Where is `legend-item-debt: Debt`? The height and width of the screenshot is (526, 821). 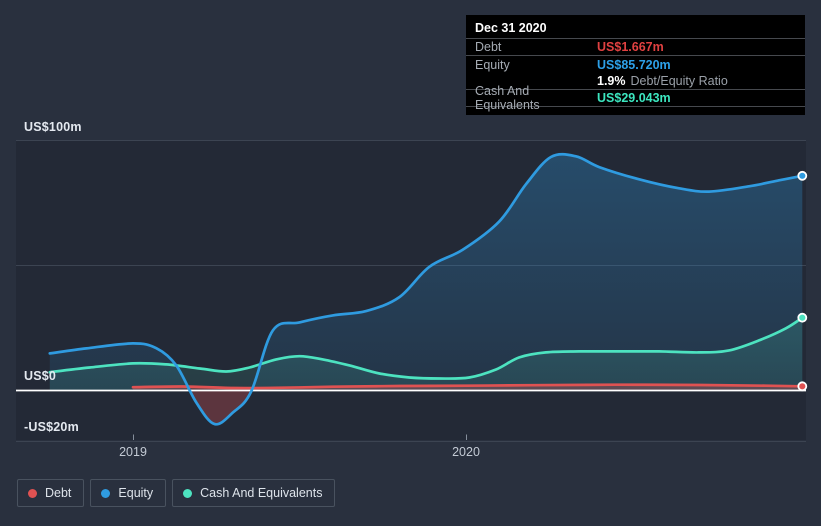
legend-item-debt: Debt is located at coordinates (51, 493).